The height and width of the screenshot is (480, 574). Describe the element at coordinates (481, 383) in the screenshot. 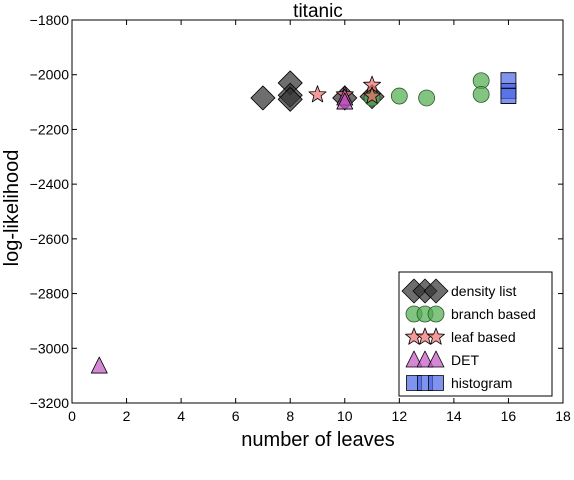

I see `legend-label: histogram` at that location.